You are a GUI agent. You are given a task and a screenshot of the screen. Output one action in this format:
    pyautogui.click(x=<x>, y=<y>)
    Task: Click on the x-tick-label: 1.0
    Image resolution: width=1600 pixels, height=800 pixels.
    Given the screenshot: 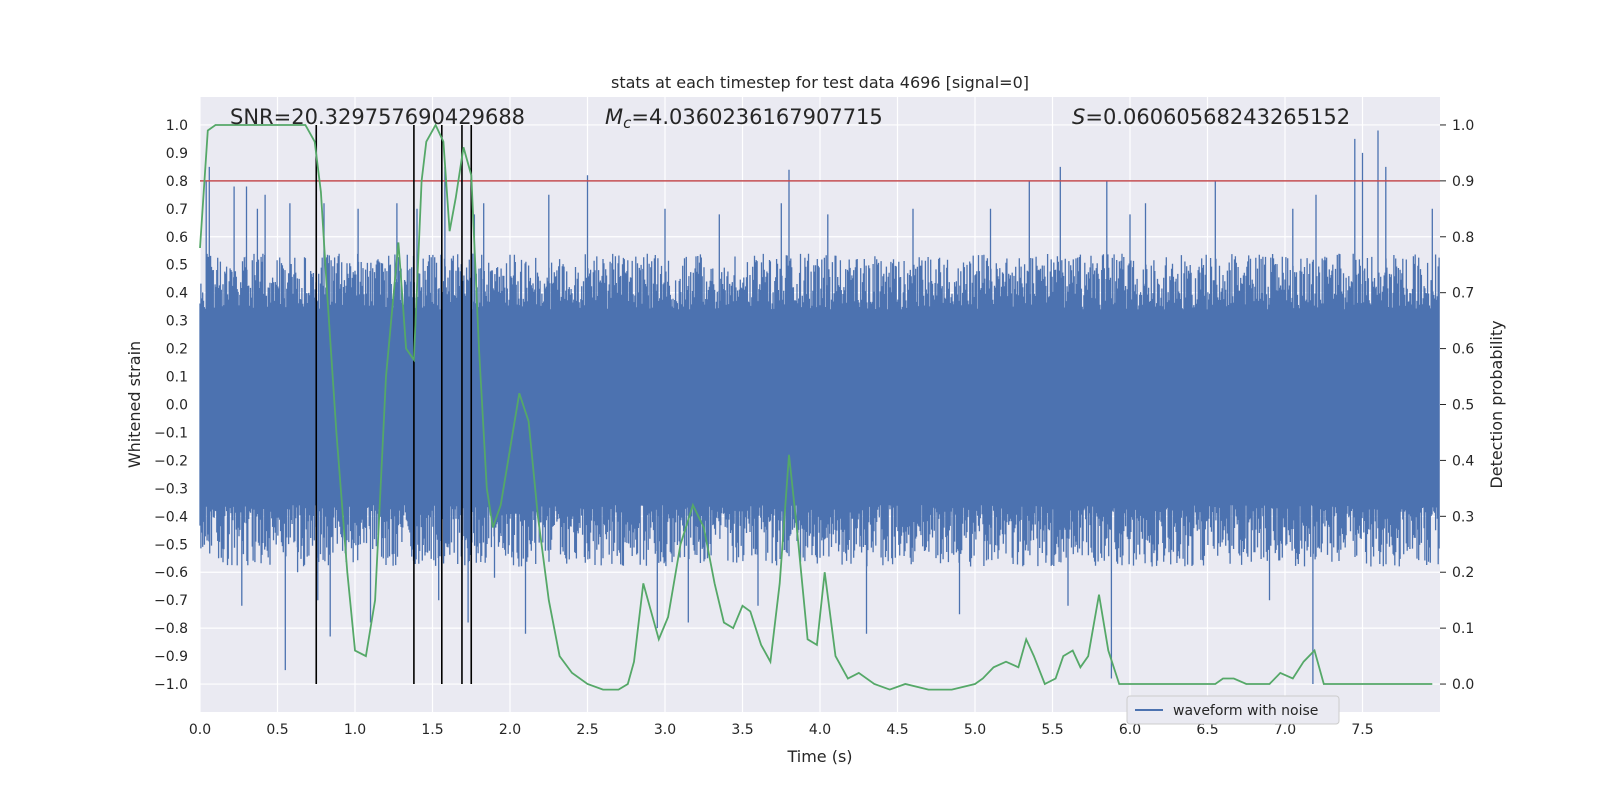 What is the action you would take?
    pyautogui.click(x=355, y=730)
    